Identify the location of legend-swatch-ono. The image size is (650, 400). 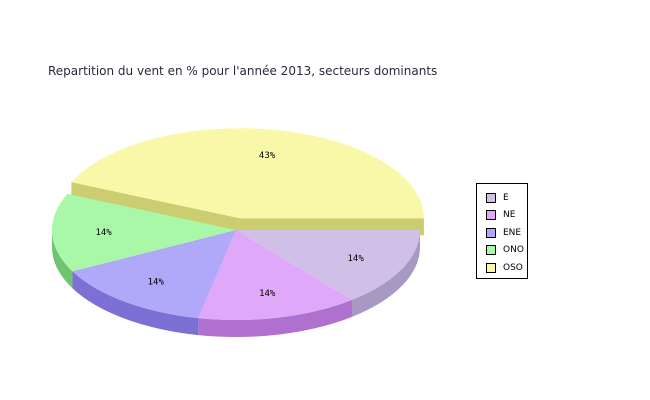
(491, 250).